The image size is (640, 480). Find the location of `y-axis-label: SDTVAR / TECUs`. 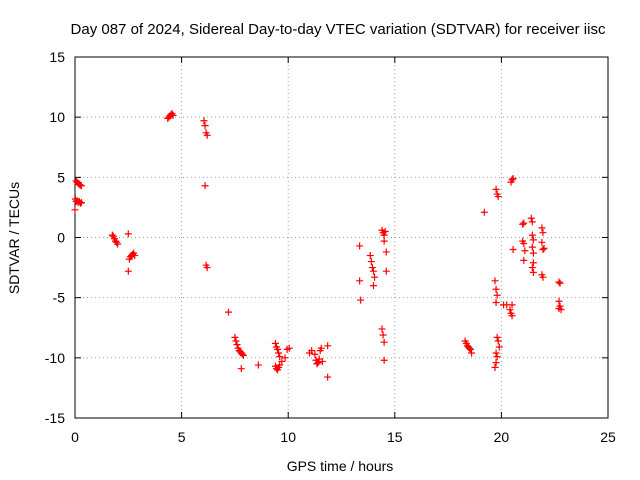

y-axis-label: SDTVAR / TECUs is located at coordinates (14, 238).